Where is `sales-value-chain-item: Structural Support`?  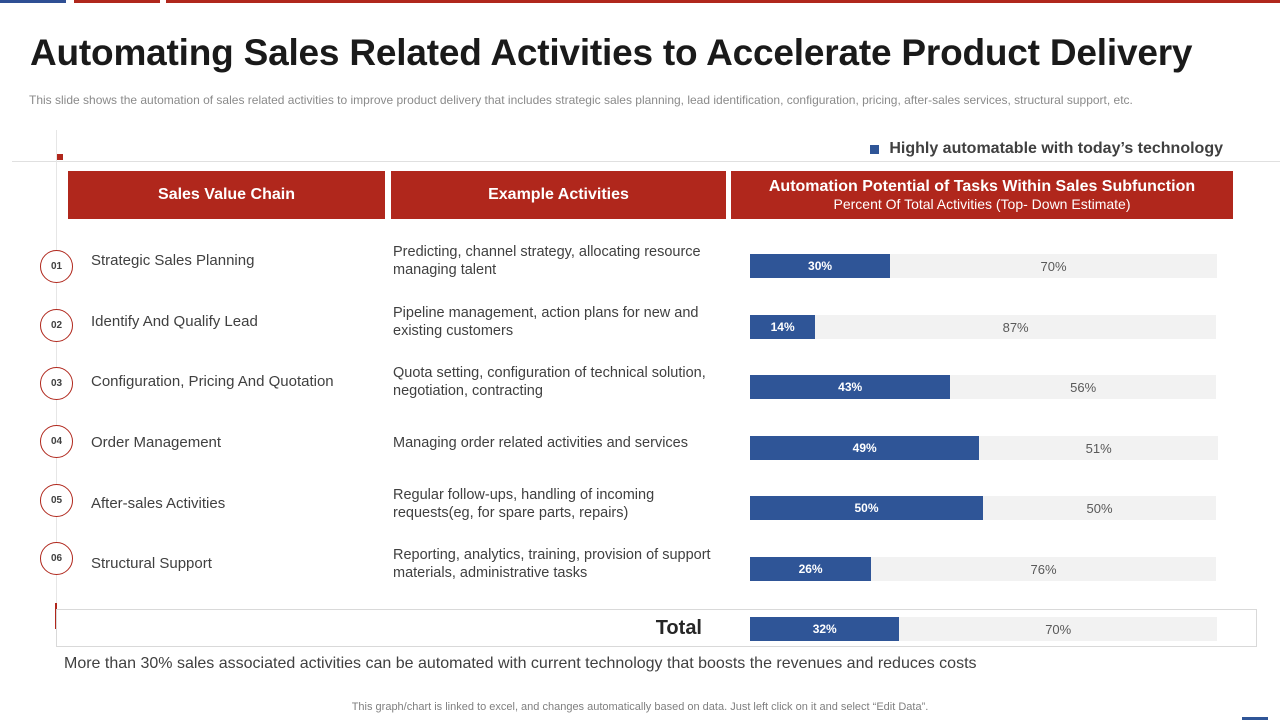
sales-value-chain-item: Structural Support is located at coordinates (151, 563).